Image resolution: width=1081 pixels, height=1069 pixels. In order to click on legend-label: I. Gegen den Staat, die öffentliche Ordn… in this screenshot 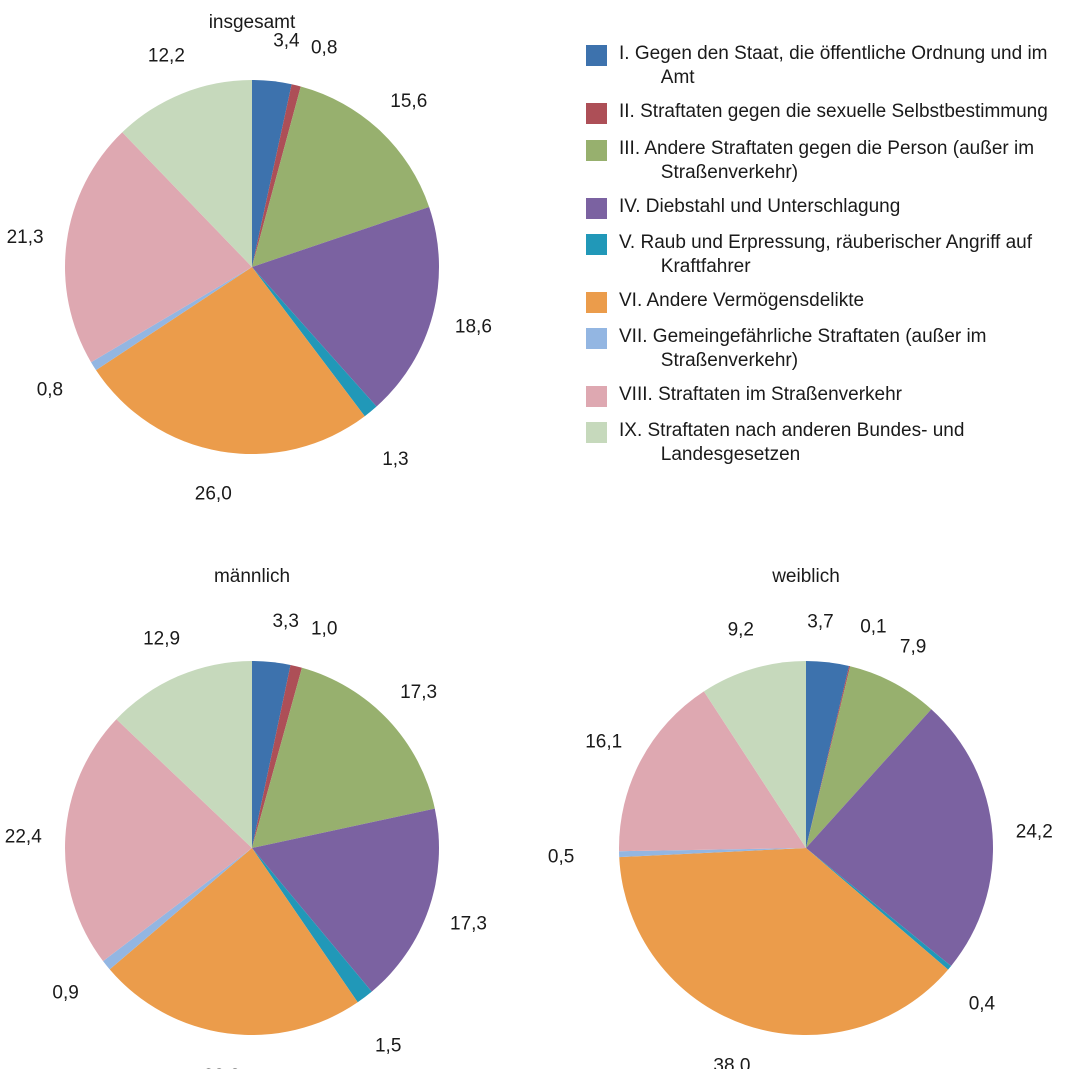, I will do `click(833, 65)`.